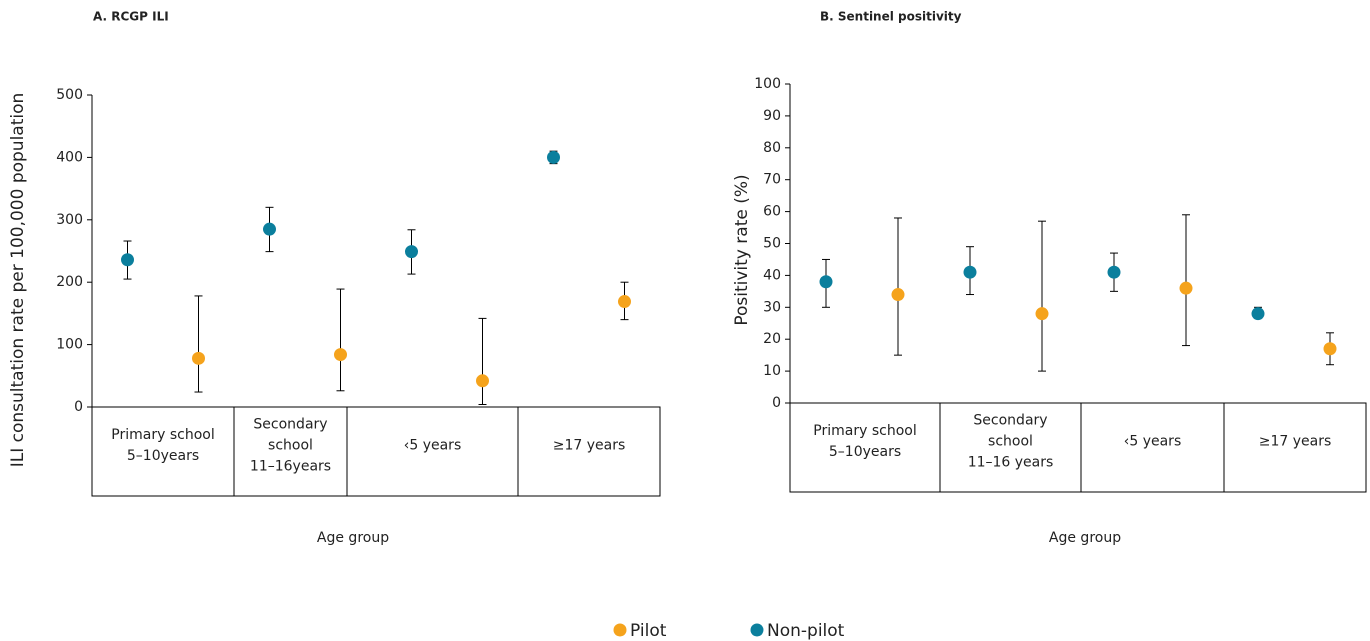 This screenshot has height=641, width=1370. Describe the element at coordinates (742, 249) in the screenshot. I see `y-axis-label: Positivity rate (%)` at that location.